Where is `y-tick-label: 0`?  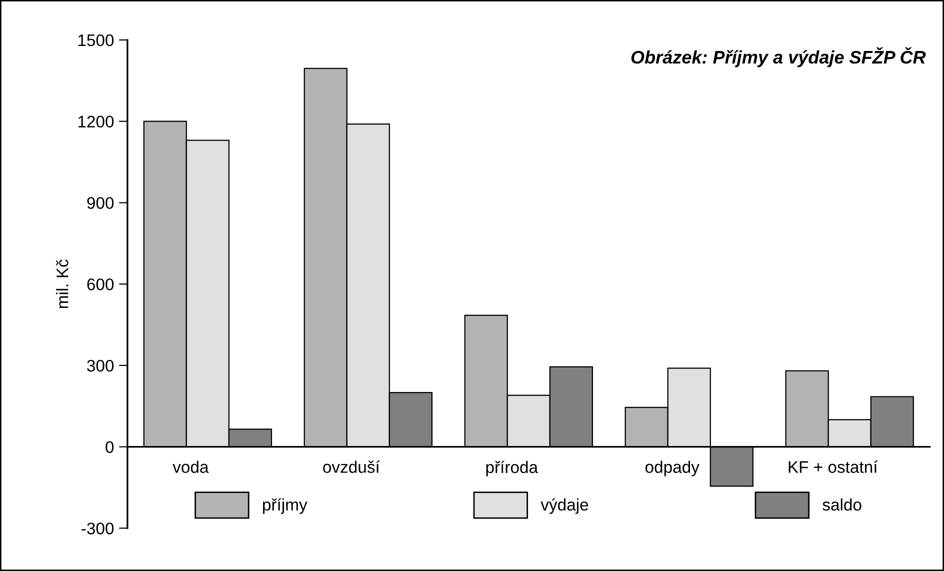 y-tick-label: 0 is located at coordinates (110, 447).